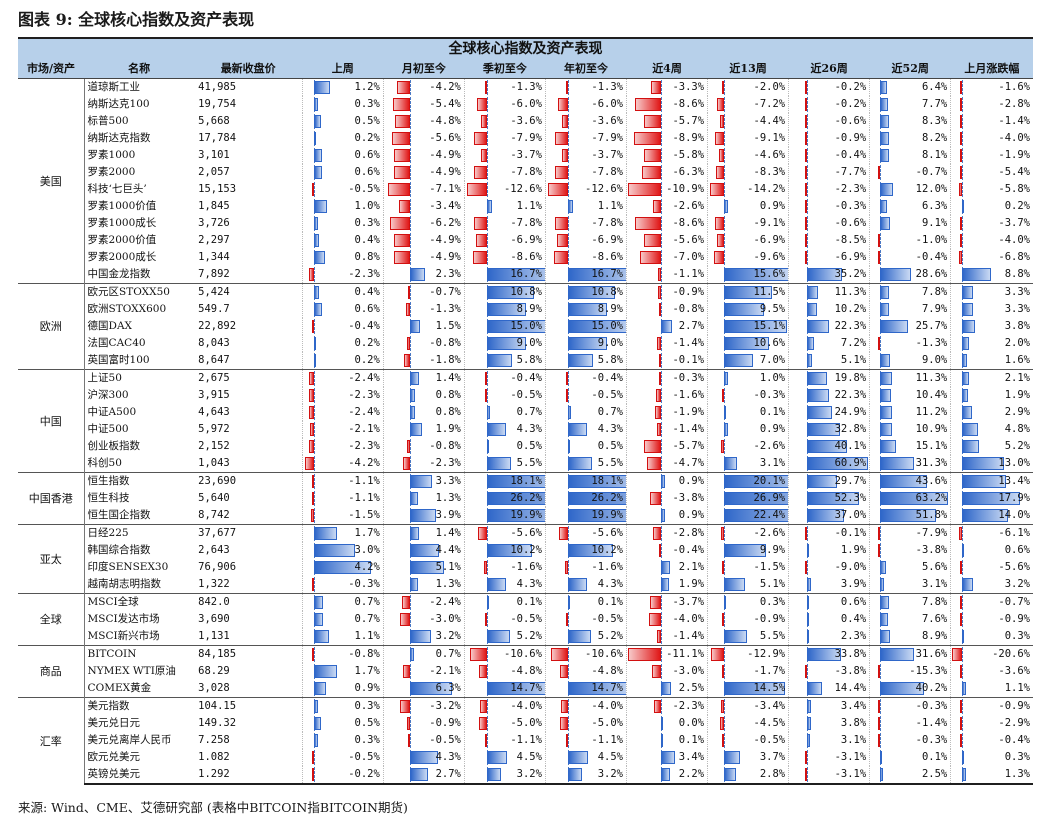 The image size is (1047, 821). Describe the element at coordinates (910, 550) in the screenshot. I see `metric-cell: -3.8%` at that location.